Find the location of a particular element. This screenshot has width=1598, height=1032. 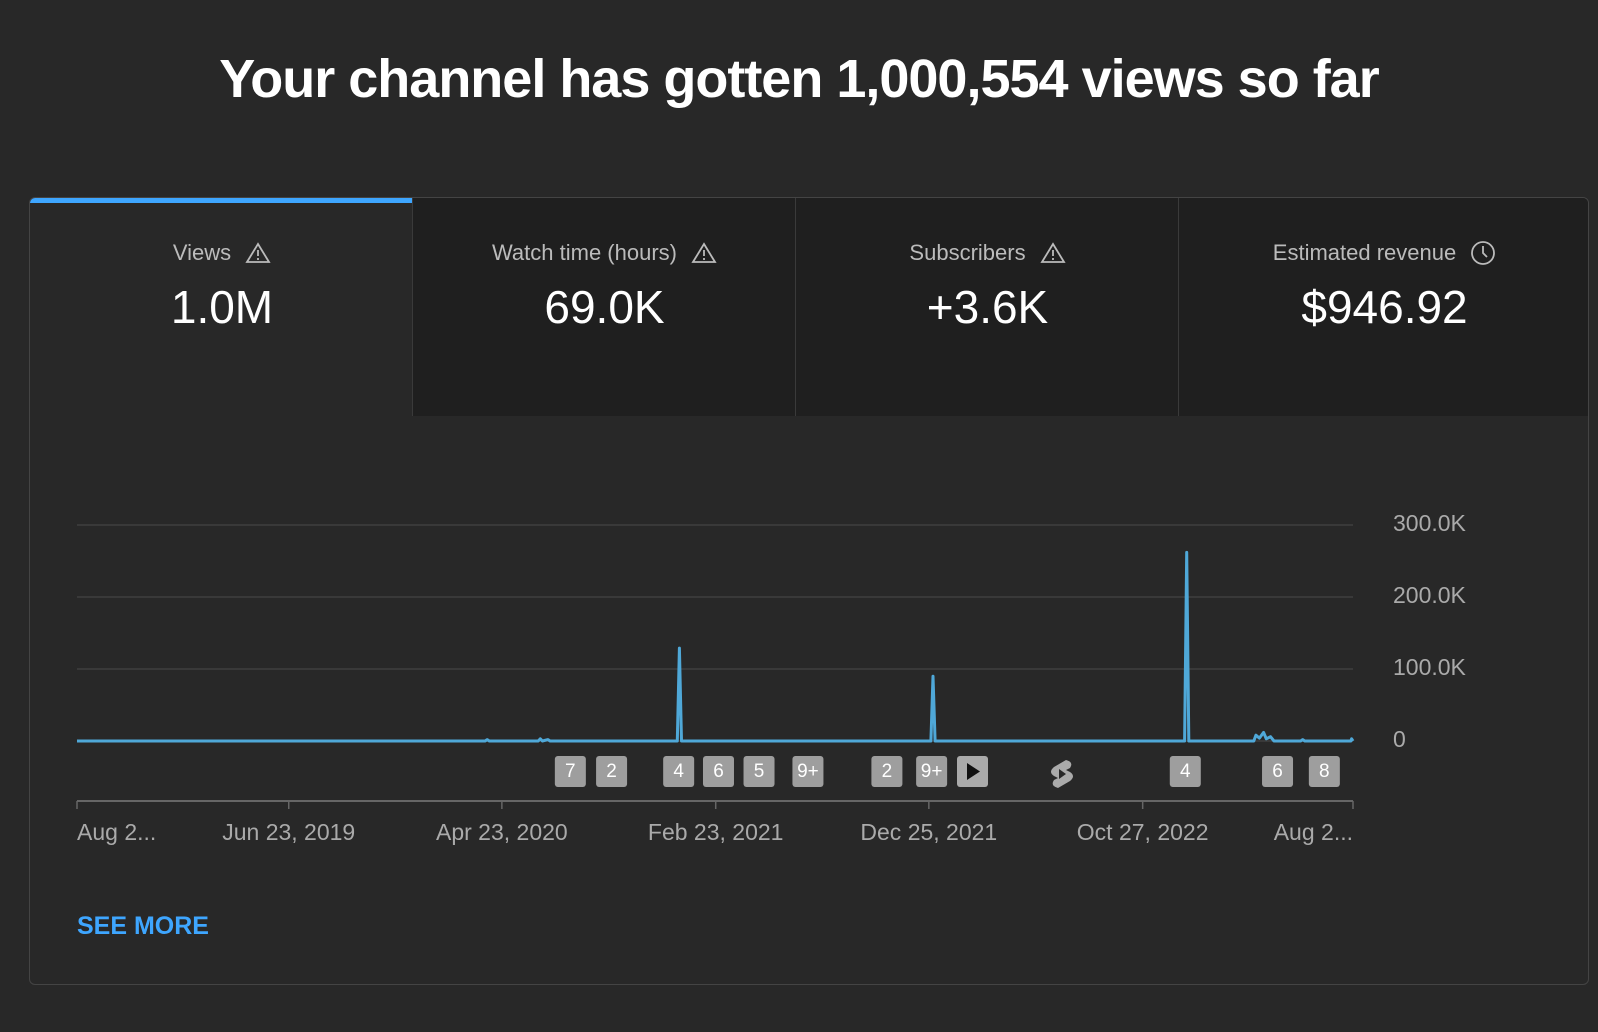

x-tick-label: Dec 25, 2021 is located at coordinates (928, 832).